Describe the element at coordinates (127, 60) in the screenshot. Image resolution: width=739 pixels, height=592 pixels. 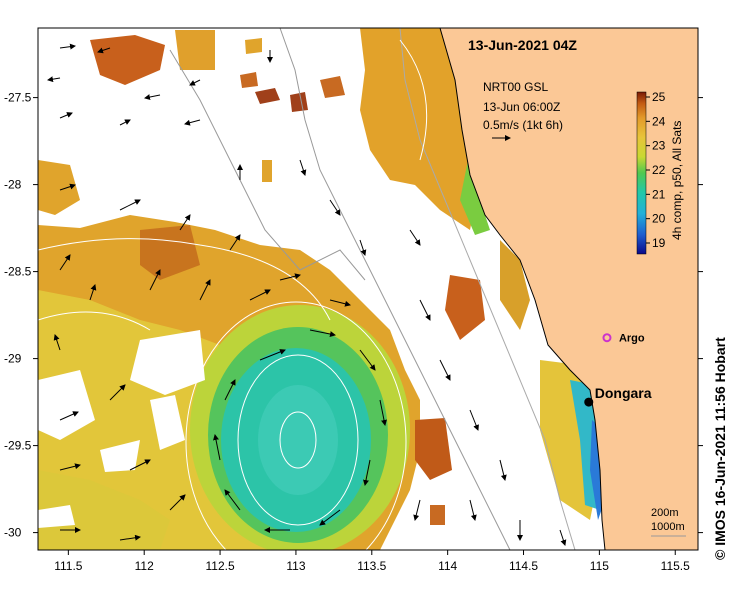
I see `sst-patch-nw` at that location.